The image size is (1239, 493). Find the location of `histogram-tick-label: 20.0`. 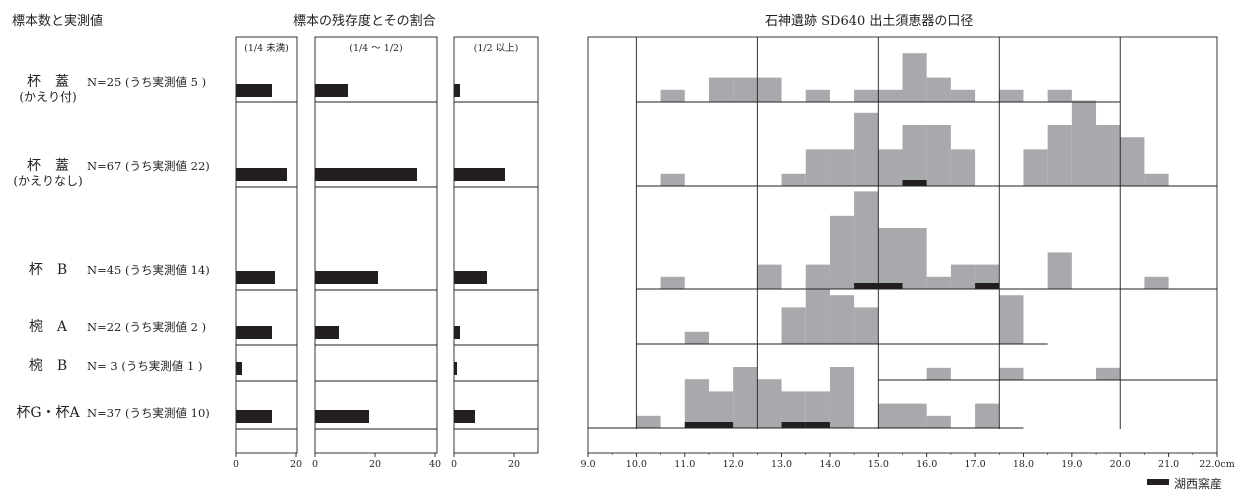

histogram-tick-label: 20.0 is located at coordinates (1120, 464).